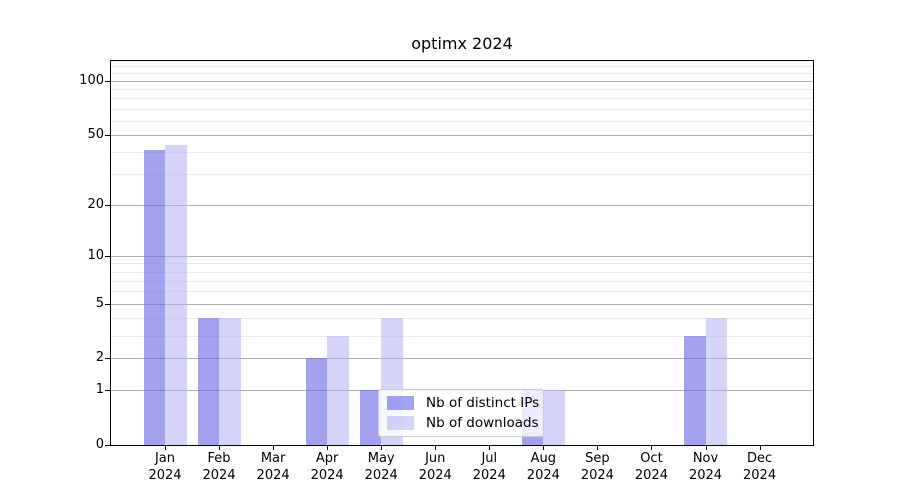 Image resolution: width=900 pixels, height=500 pixels. What do you see at coordinates (554, 417) in the screenshot?
I see `bar-aug-downloads` at bounding box center [554, 417].